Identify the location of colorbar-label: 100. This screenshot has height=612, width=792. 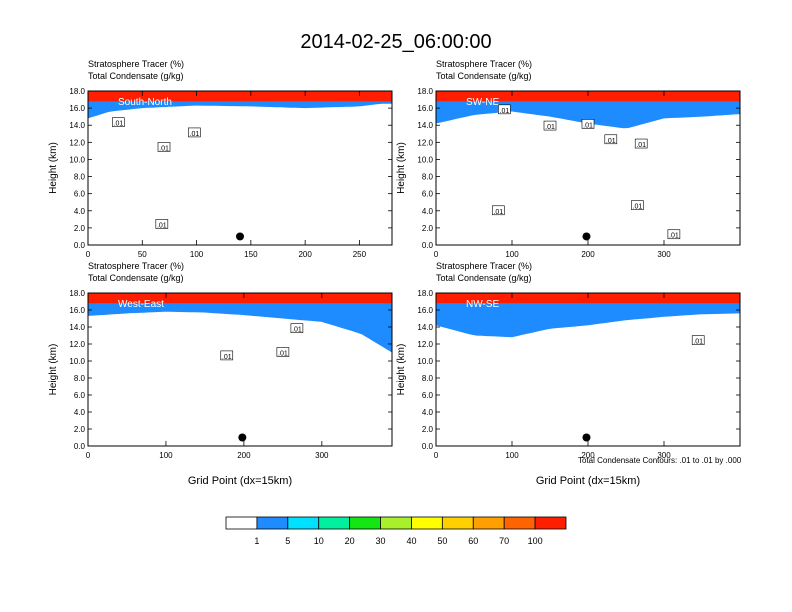
(535, 541).